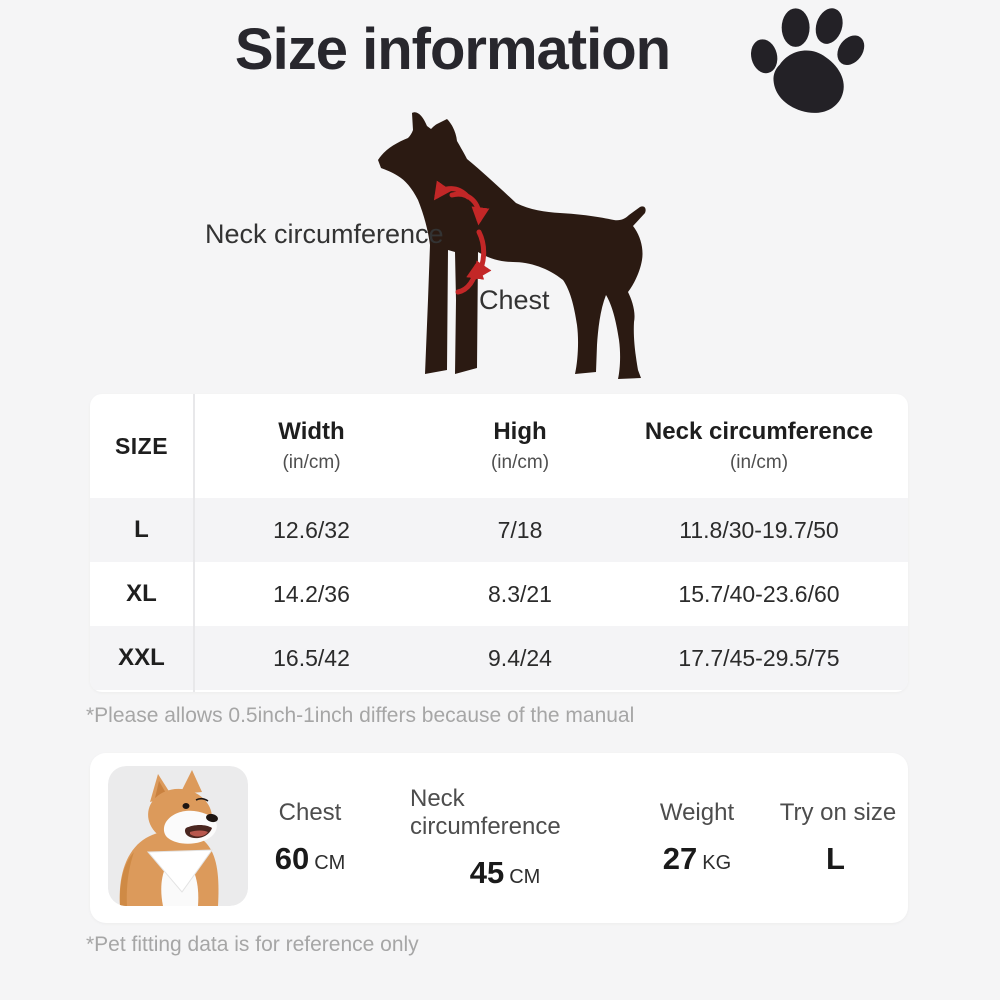  Describe the element at coordinates (759, 445) in the screenshot. I see `column-header-neck-circumference: Neck circumference (in/cm)` at that location.